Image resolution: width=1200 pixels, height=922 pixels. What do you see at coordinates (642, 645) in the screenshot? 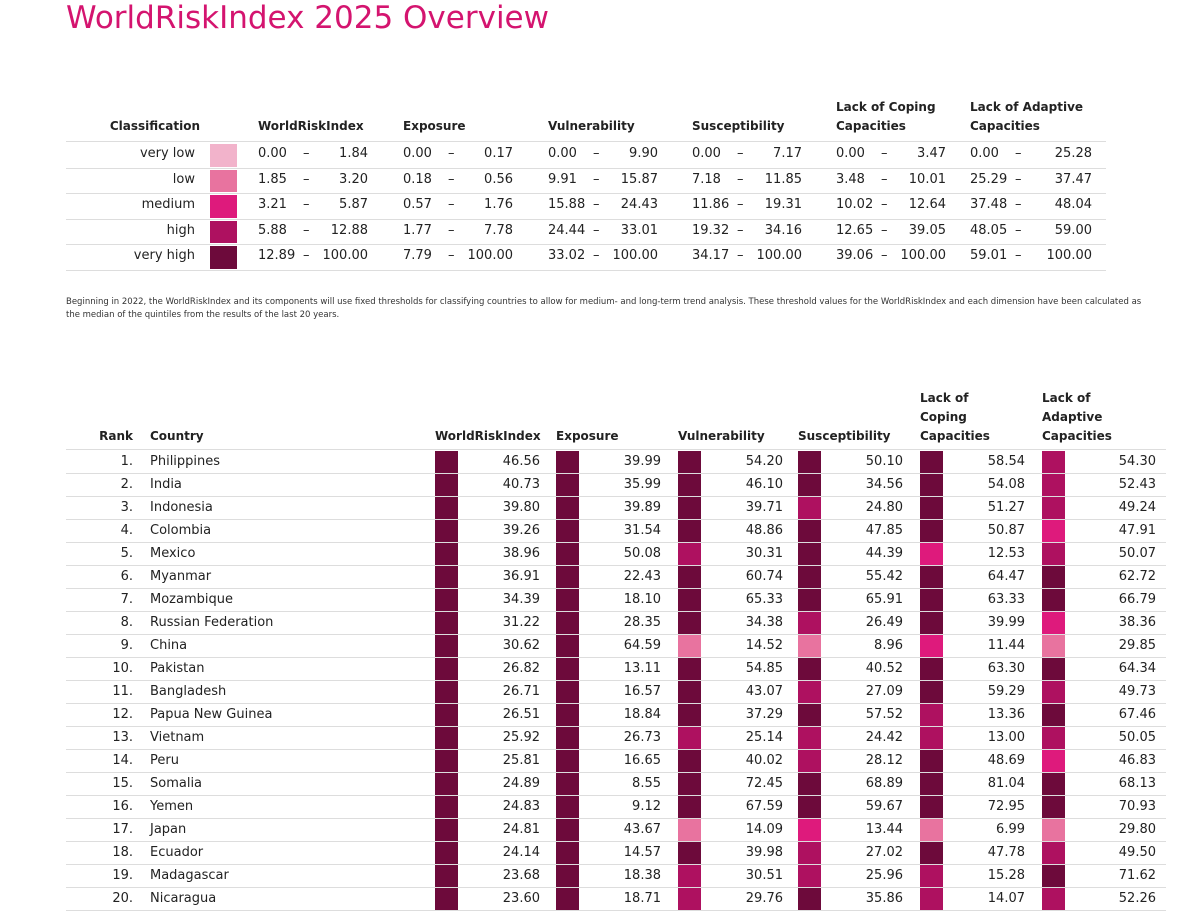
I see `value: 64.59` at bounding box center [642, 645].